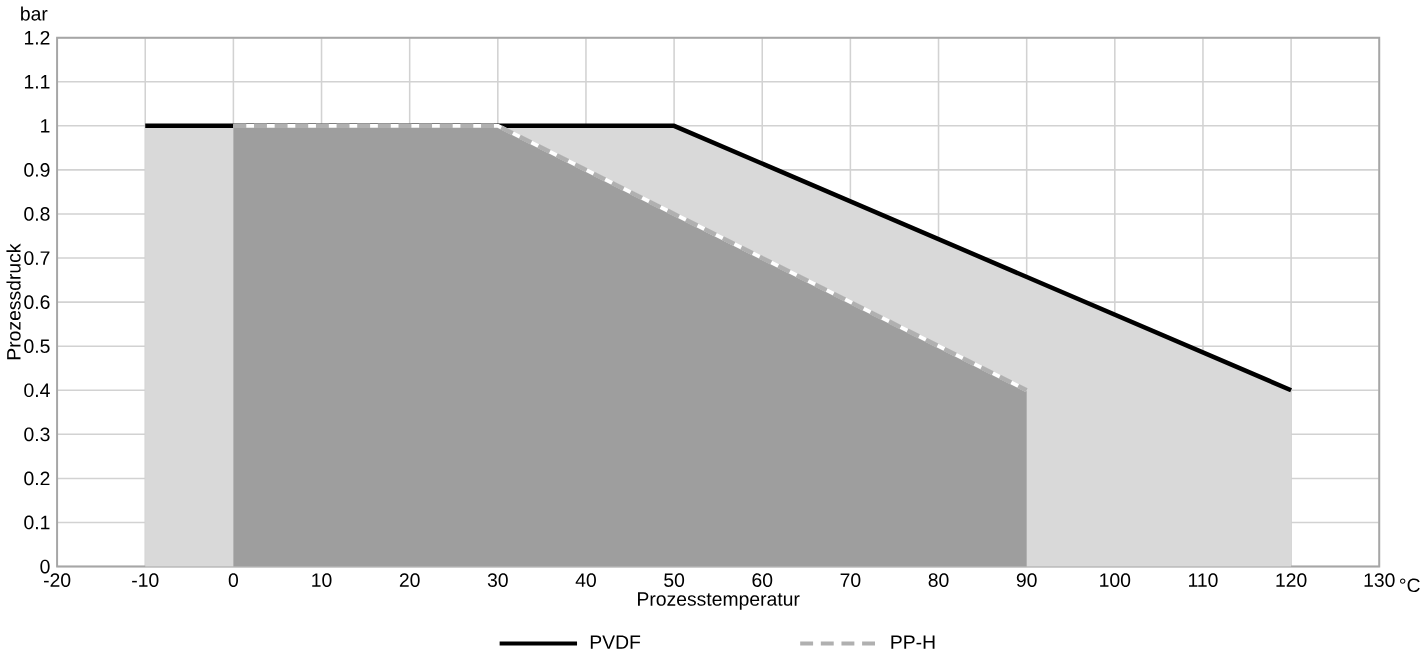  Describe the element at coordinates (37, 258) in the screenshot. I see `y-tick-label: 0.7` at that location.